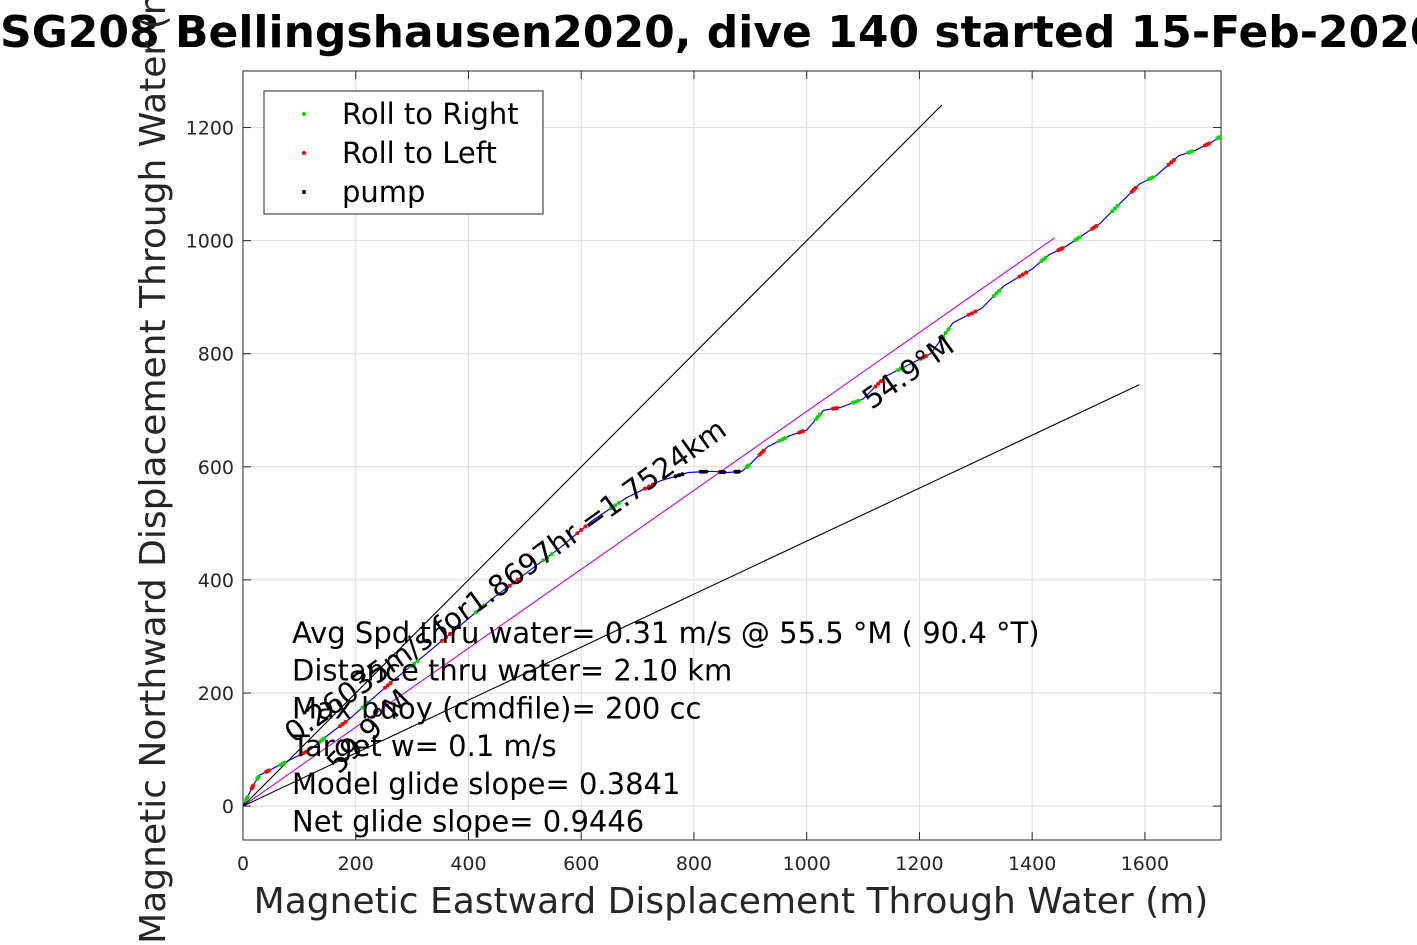 This screenshot has width=1417, height=945. I want to click on y-tick-label: 600, so click(216, 468).